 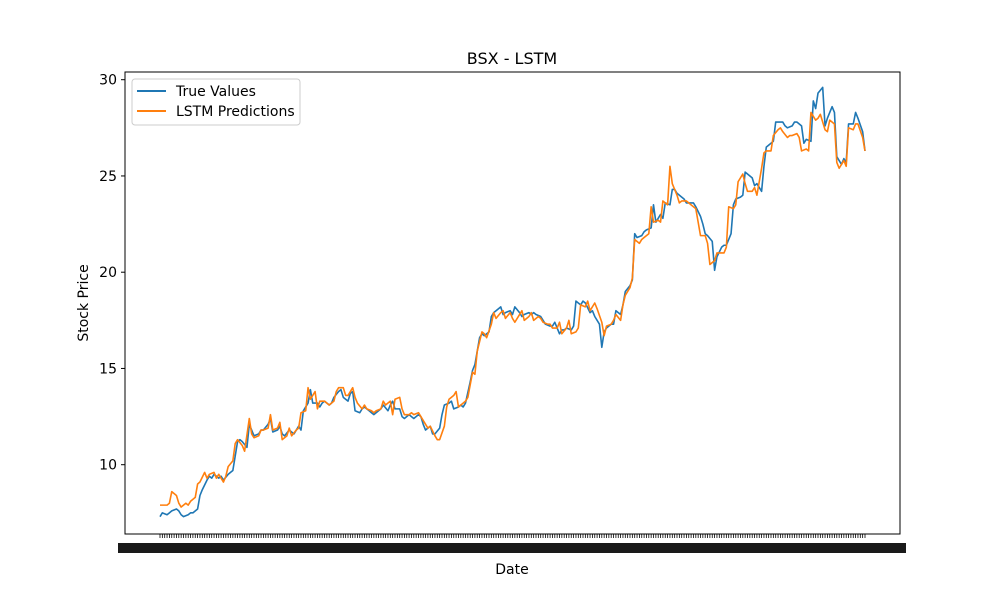 I want to click on y-tick-label: 30, so click(x=108, y=81).